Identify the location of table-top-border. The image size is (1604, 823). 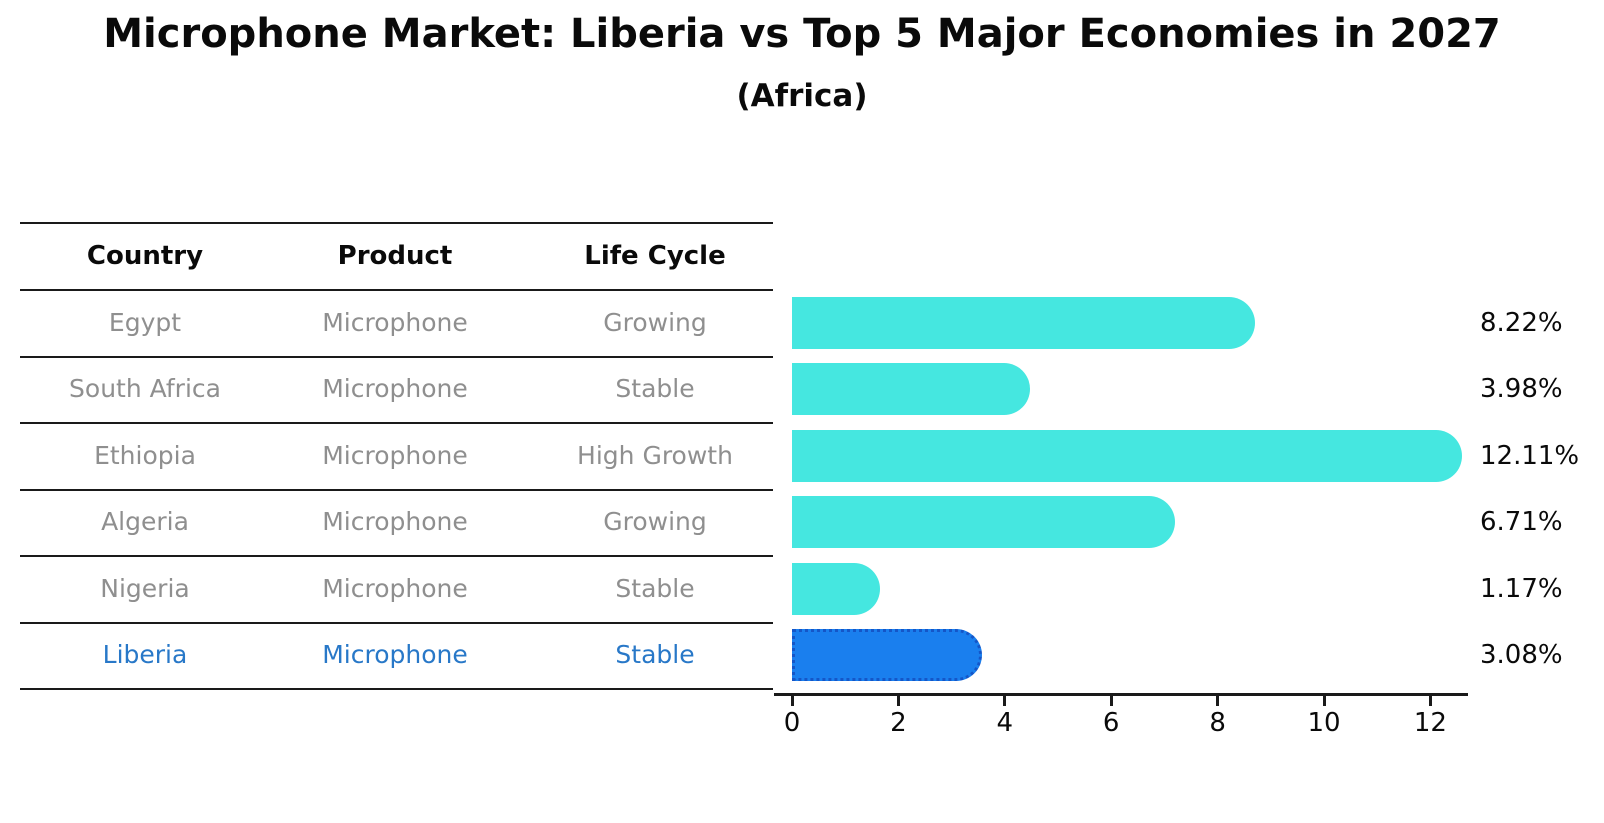
(396, 223).